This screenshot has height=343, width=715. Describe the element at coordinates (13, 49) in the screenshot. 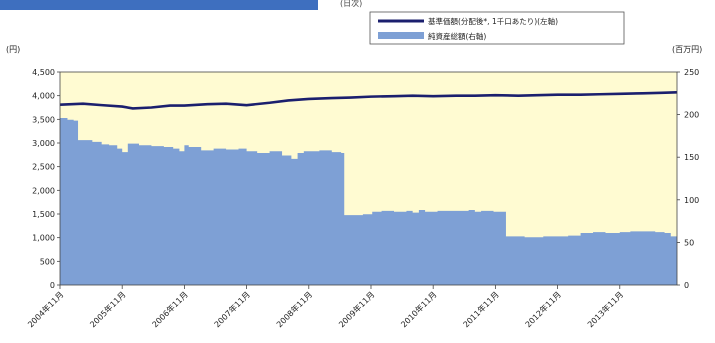

I see `left-axis-unit: (円)` at that location.